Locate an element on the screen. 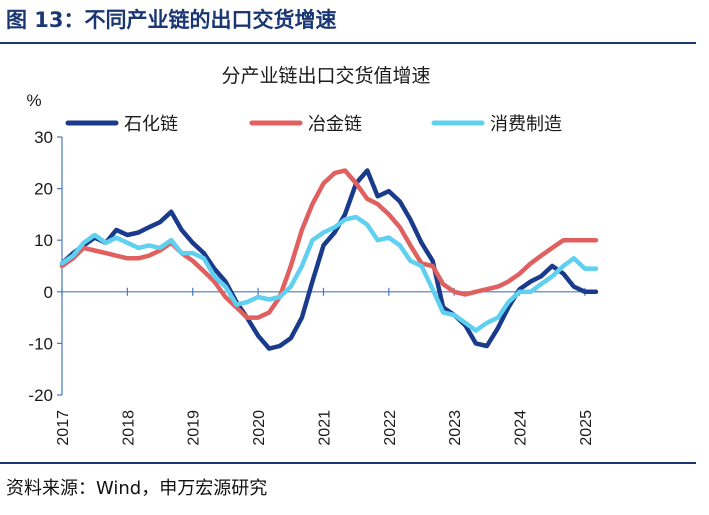 Image resolution: width=709 pixels, height=515 pixels. legend-label-2: 冶金链 is located at coordinates (335, 124).